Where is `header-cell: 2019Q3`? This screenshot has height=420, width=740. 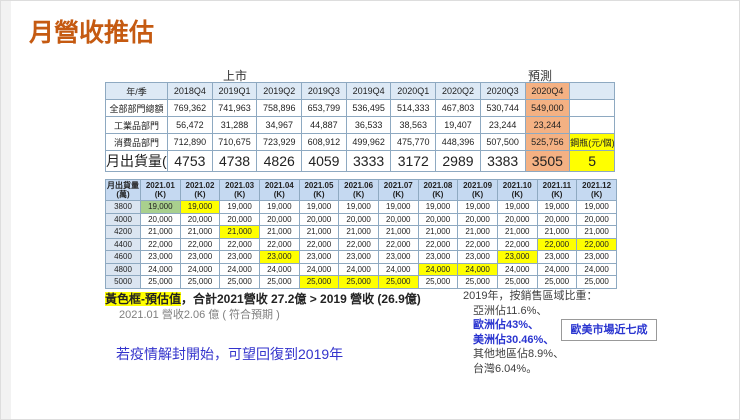 header-cell: 2019Q3 is located at coordinates (324, 91).